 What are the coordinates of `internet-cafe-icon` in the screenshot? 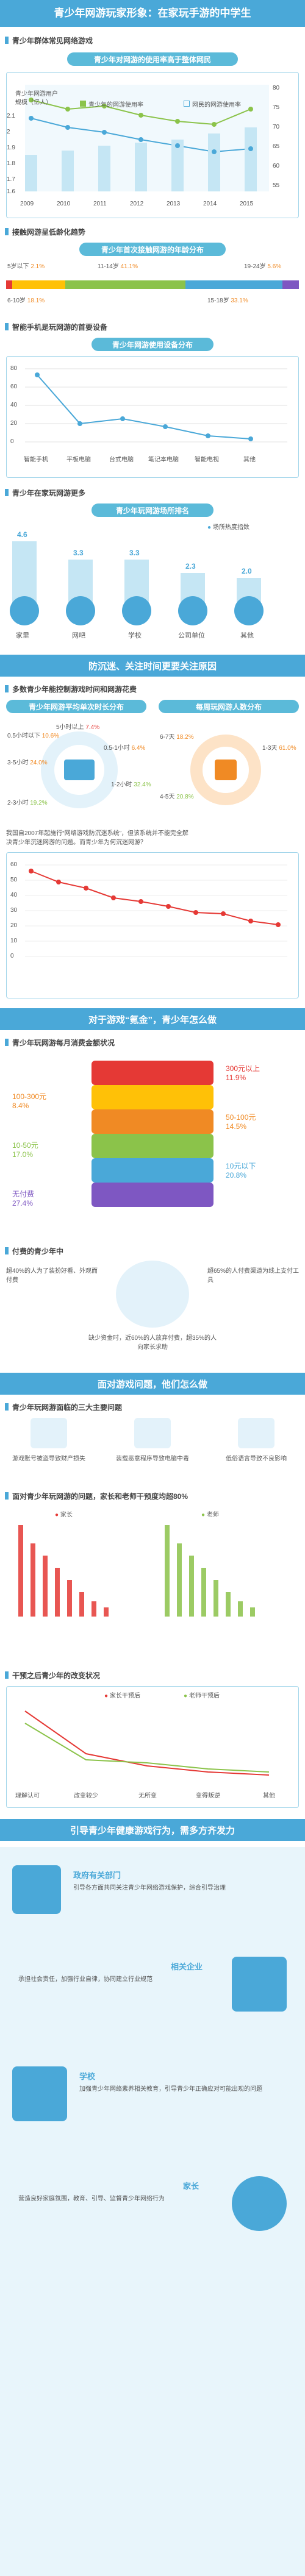 It's located at (80, 610).